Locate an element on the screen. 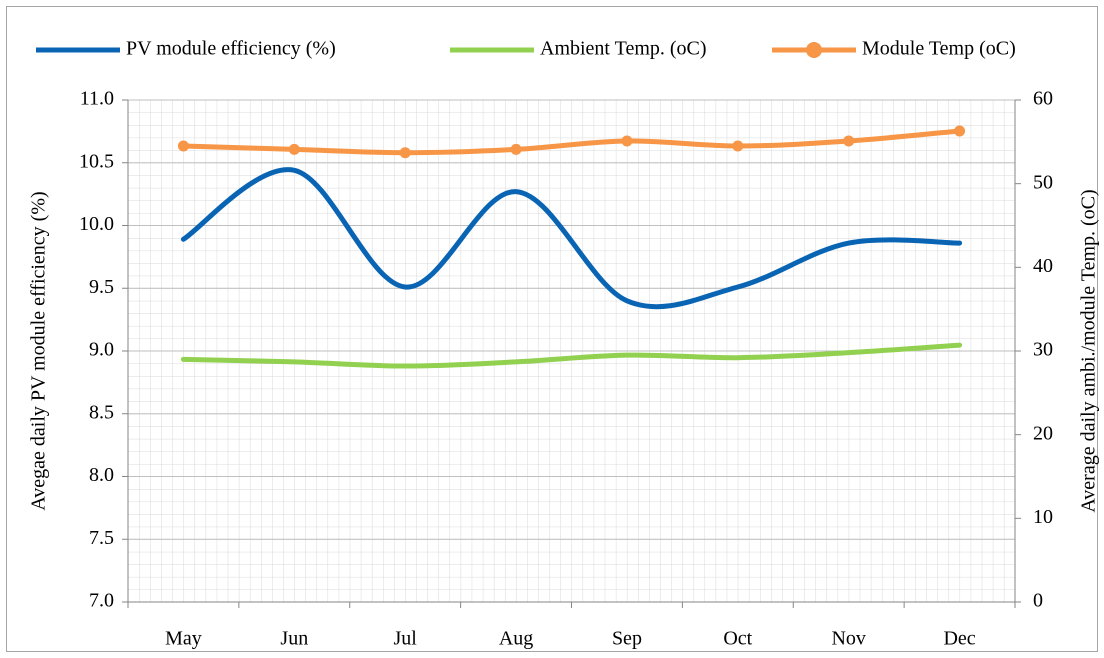 The height and width of the screenshot is (658, 1104). y-tick-label: 8.0 is located at coordinates (101, 475).